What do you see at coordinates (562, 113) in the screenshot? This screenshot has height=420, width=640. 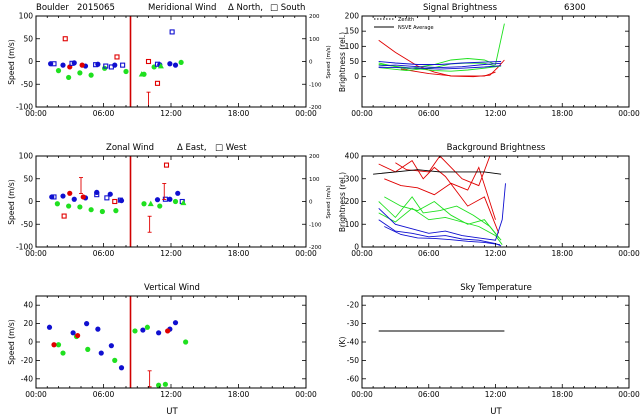 I see `signal-xtick-label: 18:00` at bounding box center [562, 113].